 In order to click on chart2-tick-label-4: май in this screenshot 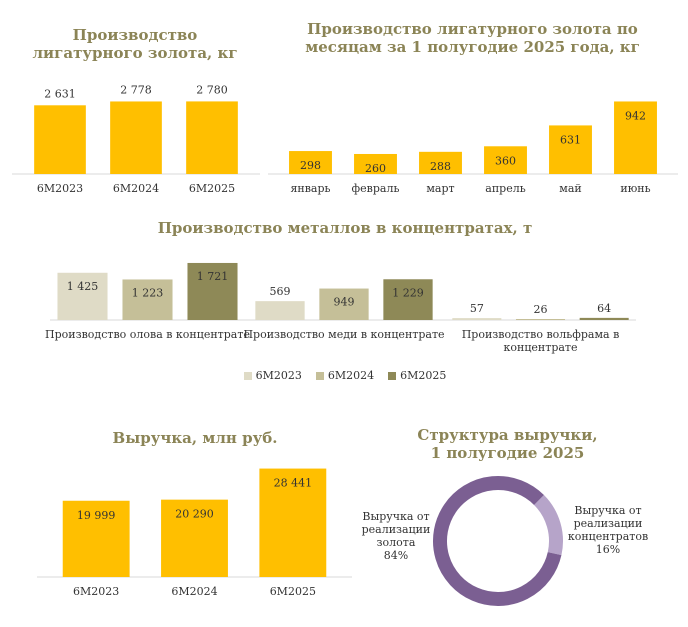, I will do `click(570, 188)`.